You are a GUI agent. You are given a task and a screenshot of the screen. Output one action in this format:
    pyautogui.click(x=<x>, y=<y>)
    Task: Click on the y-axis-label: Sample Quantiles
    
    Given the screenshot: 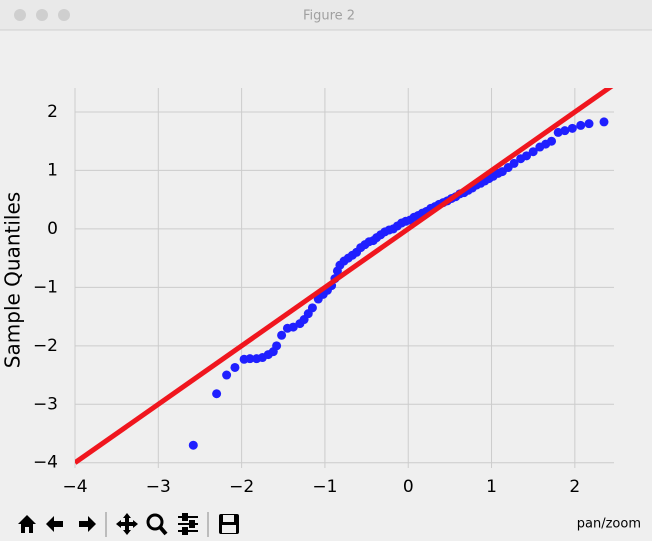 What is the action you would take?
    pyautogui.click(x=13, y=280)
    